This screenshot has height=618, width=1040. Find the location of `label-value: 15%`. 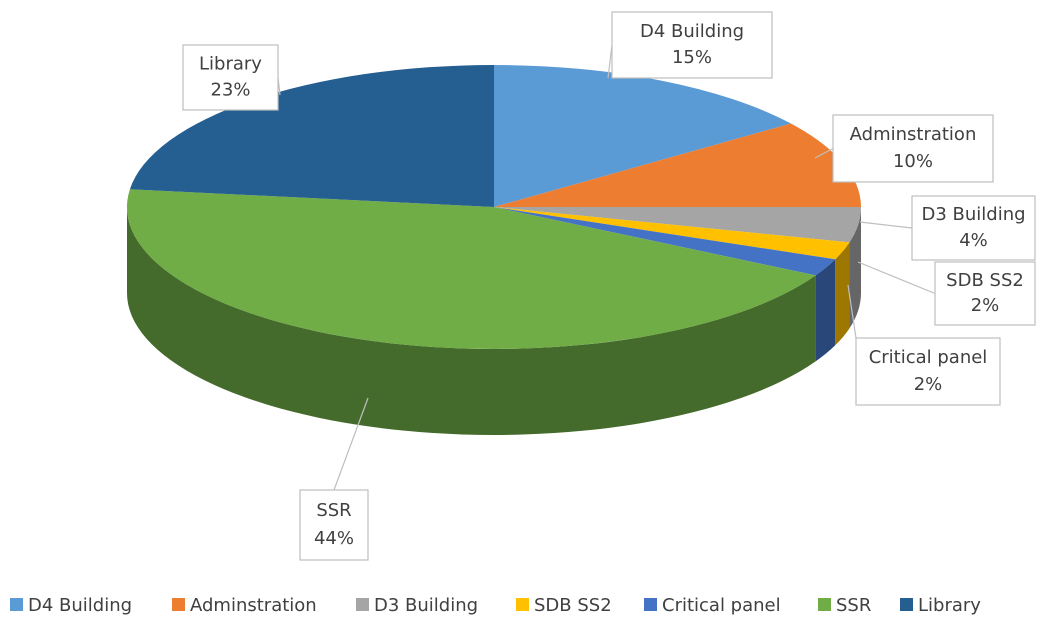

label-value: 15% is located at coordinates (692, 57).